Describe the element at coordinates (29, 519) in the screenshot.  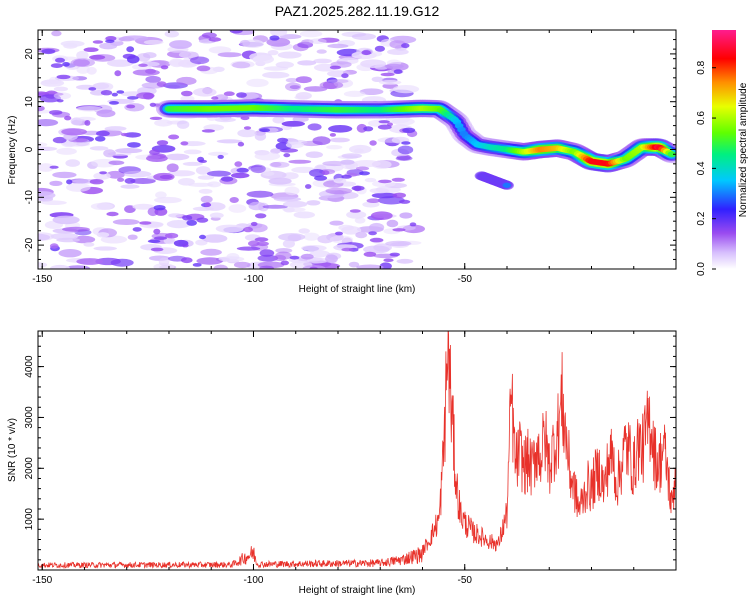
I see `y-tick-label: 1000` at that location.